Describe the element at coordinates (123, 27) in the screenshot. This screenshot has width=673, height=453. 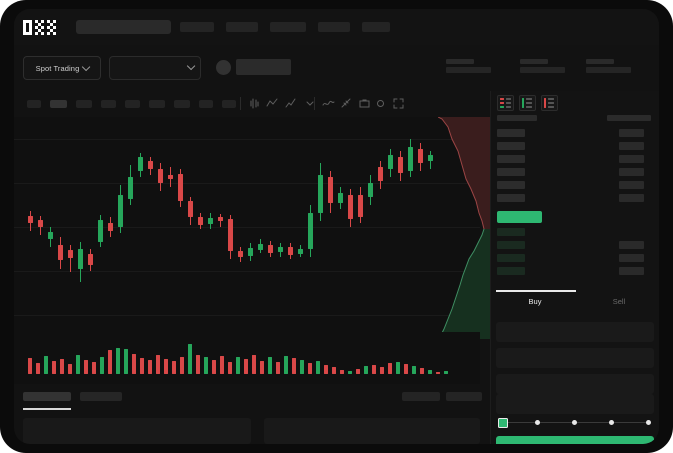
I see `search-input` at that location.